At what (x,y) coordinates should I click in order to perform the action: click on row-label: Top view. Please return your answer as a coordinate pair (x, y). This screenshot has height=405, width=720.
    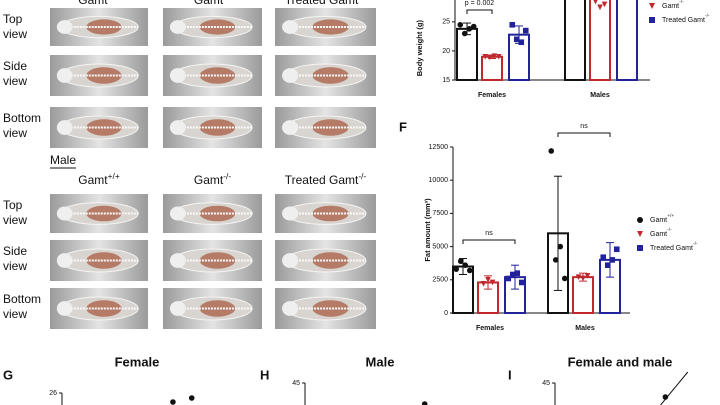
    Looking at the image, I should click on (15, 212).